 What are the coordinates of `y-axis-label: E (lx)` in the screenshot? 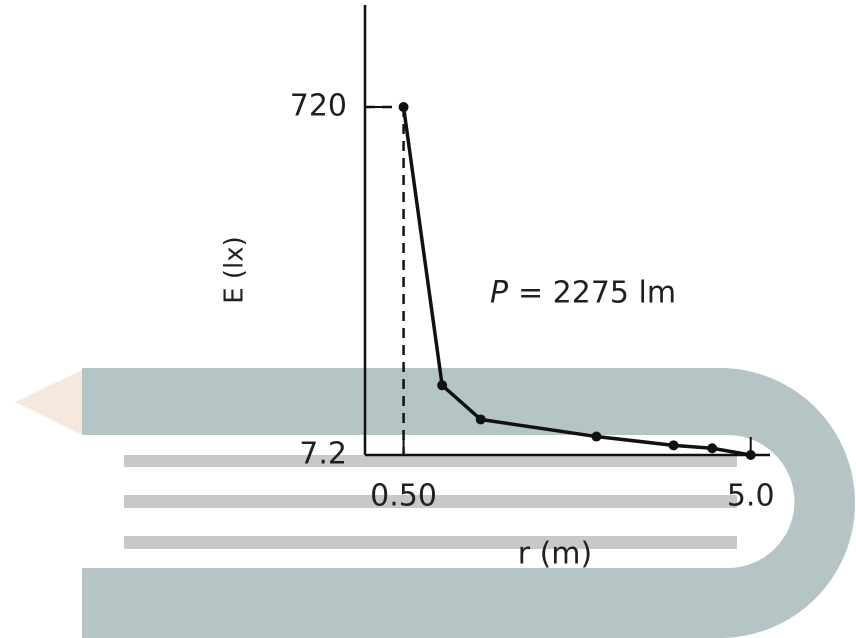 It's located at (235, 270).